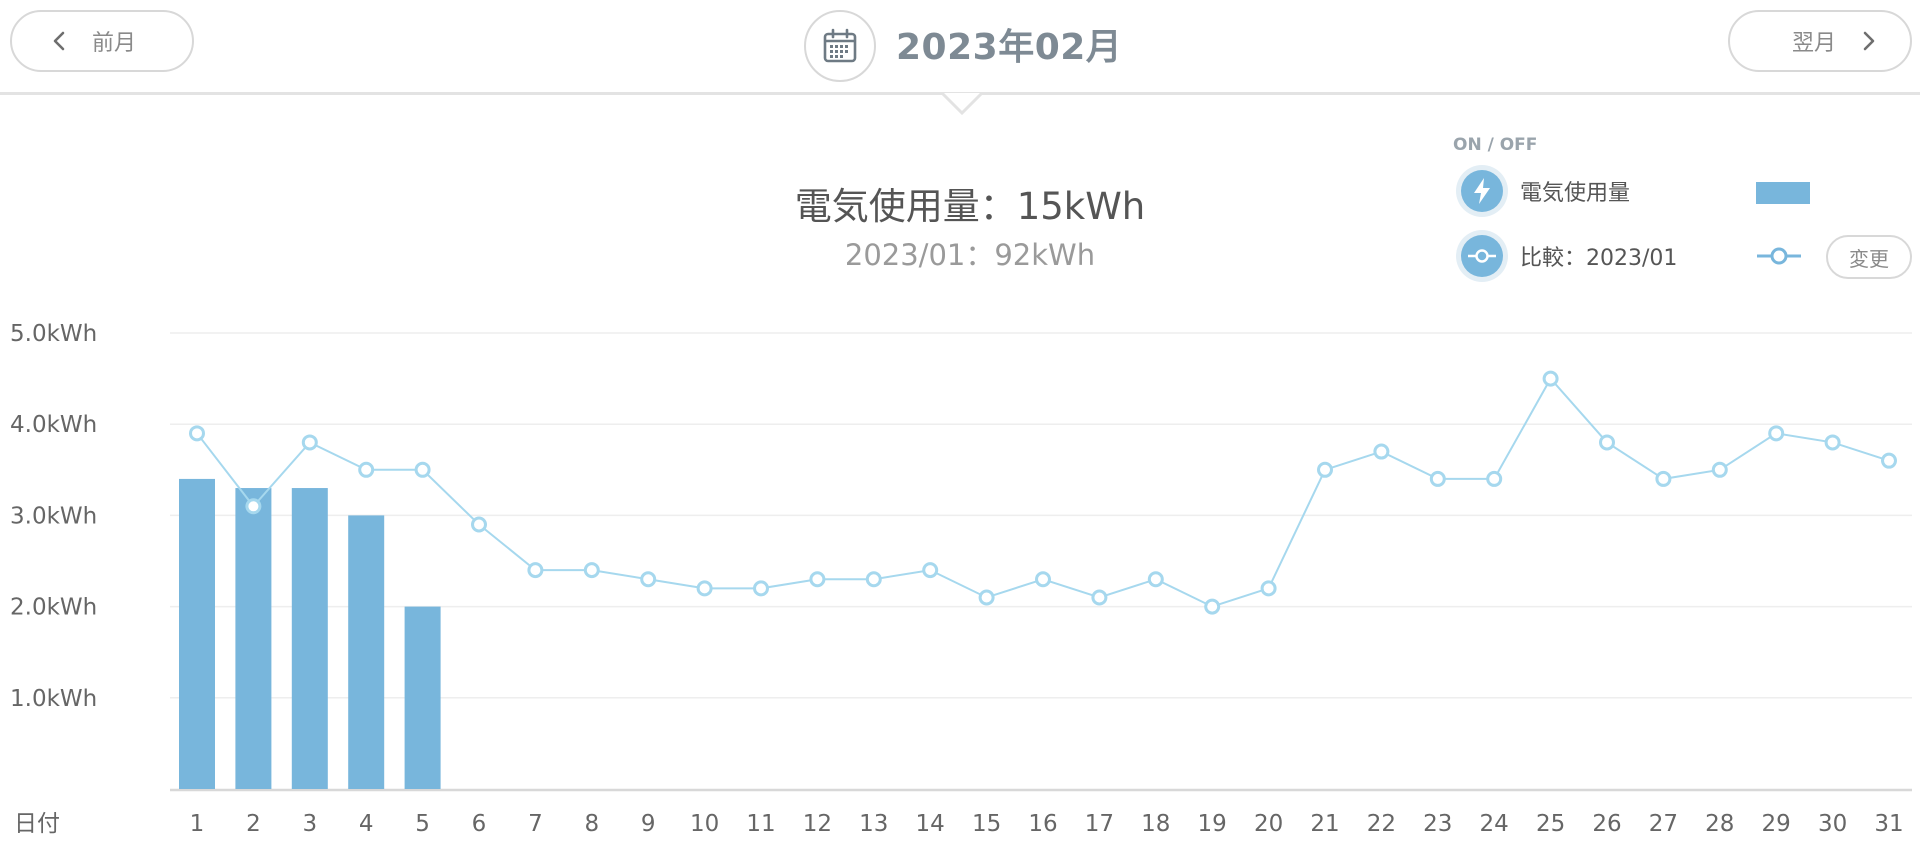 The width and height of the screenshot is (1920, 844). I want to click on x-tick-label: 14, so click(930, 824).